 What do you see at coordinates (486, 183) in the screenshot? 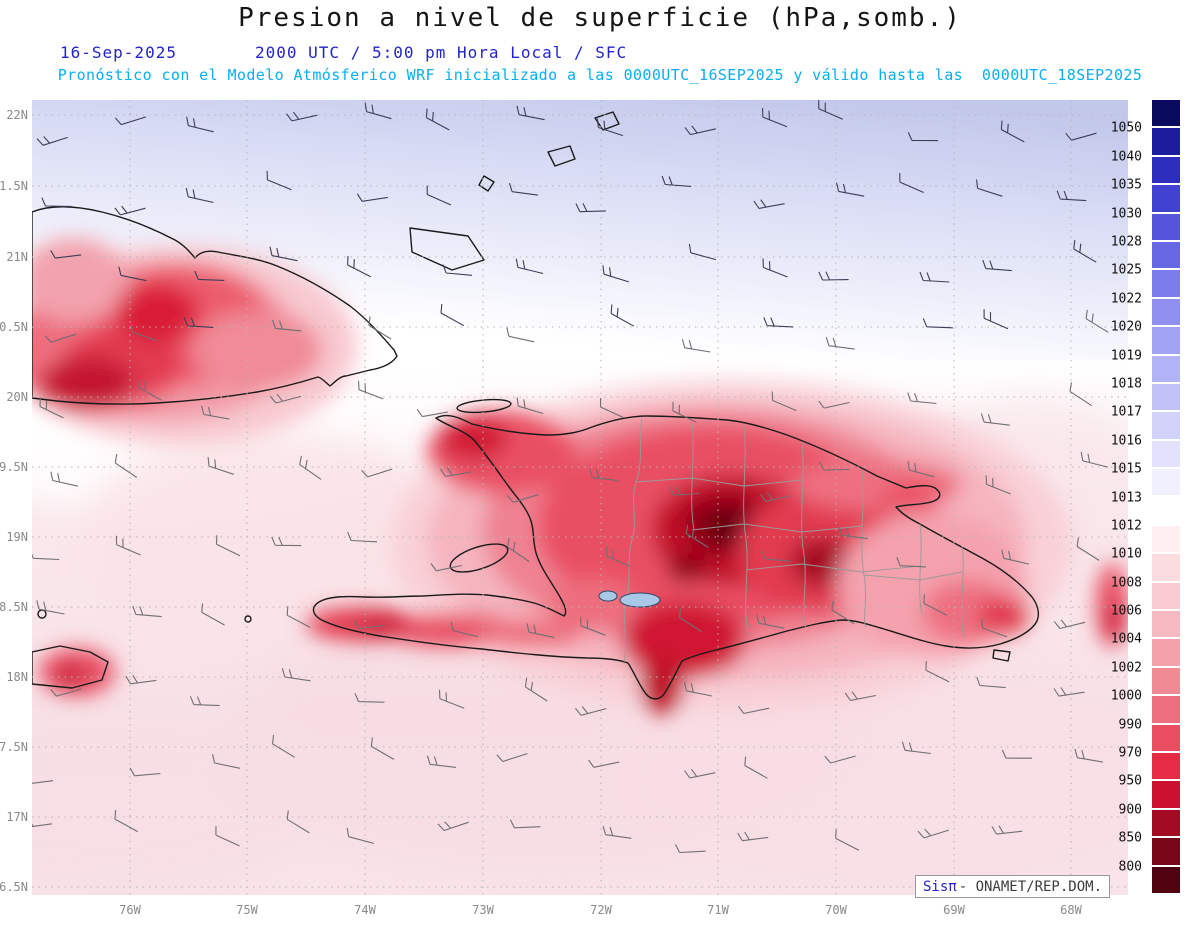
I see `small-cay` at bounding box center [486, 183].